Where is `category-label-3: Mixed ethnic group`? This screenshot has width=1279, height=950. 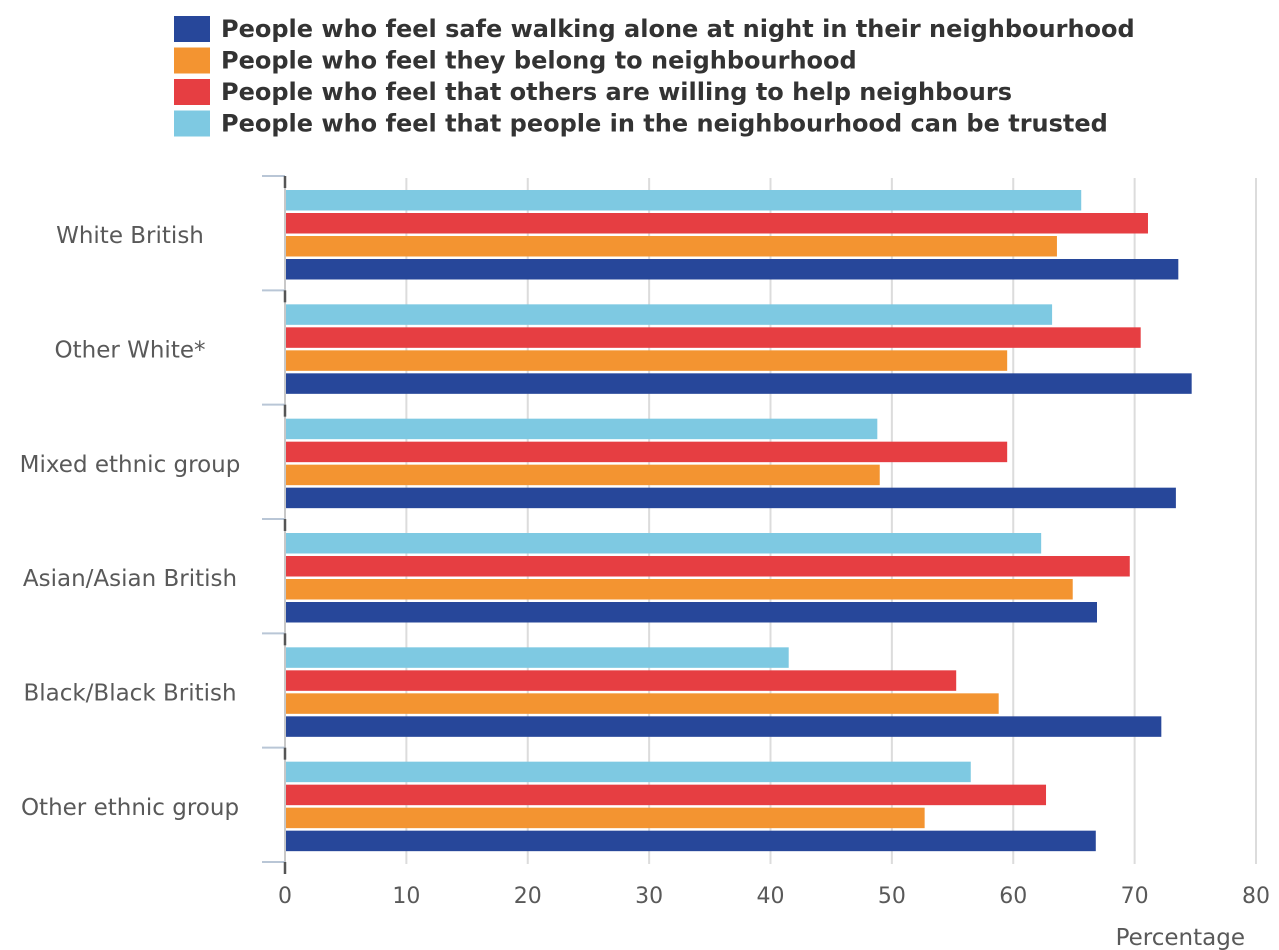
category-label-3: Mixed ethnic group is located at coordinates (130, 465).